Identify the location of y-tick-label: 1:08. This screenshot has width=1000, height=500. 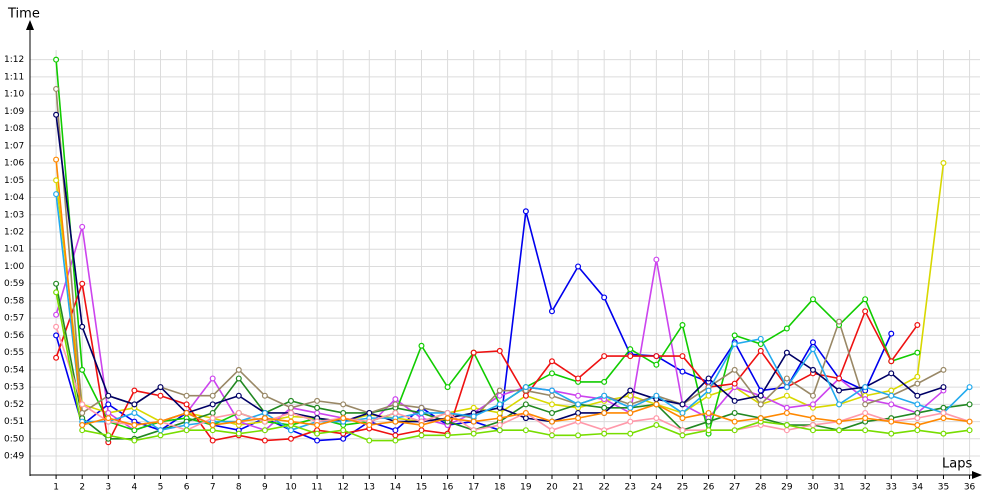
(14, 129).